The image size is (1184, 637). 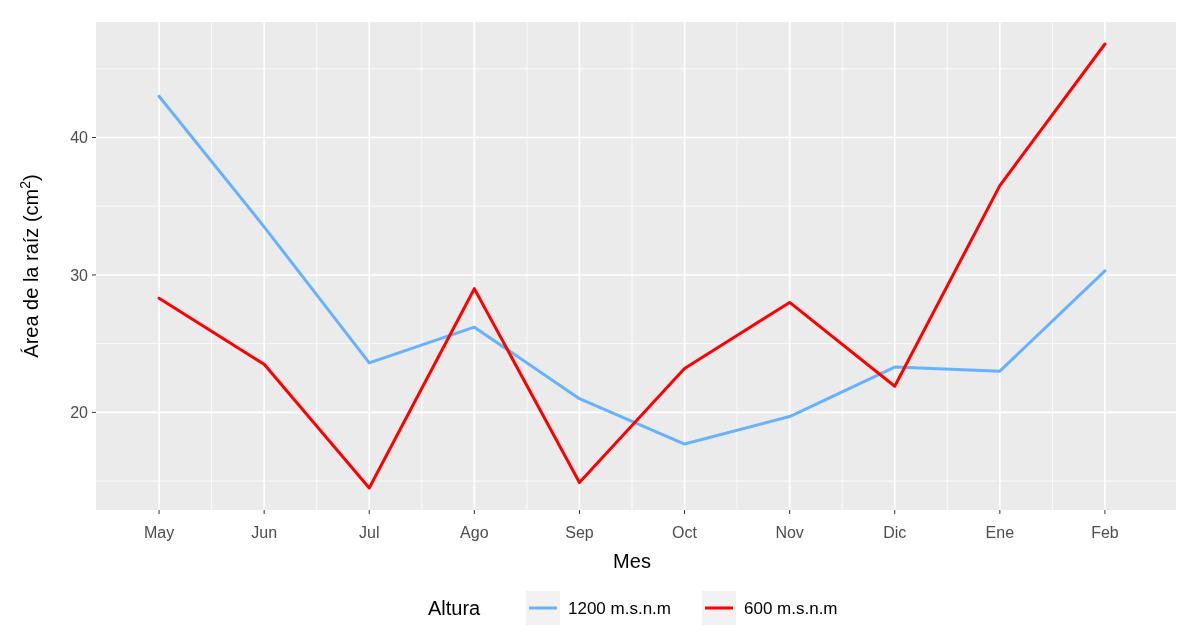 What do you see at coordinates (579, 532) in the screenshot?
I see `x-tick-label: Sep` at bounding box center [579, 532].